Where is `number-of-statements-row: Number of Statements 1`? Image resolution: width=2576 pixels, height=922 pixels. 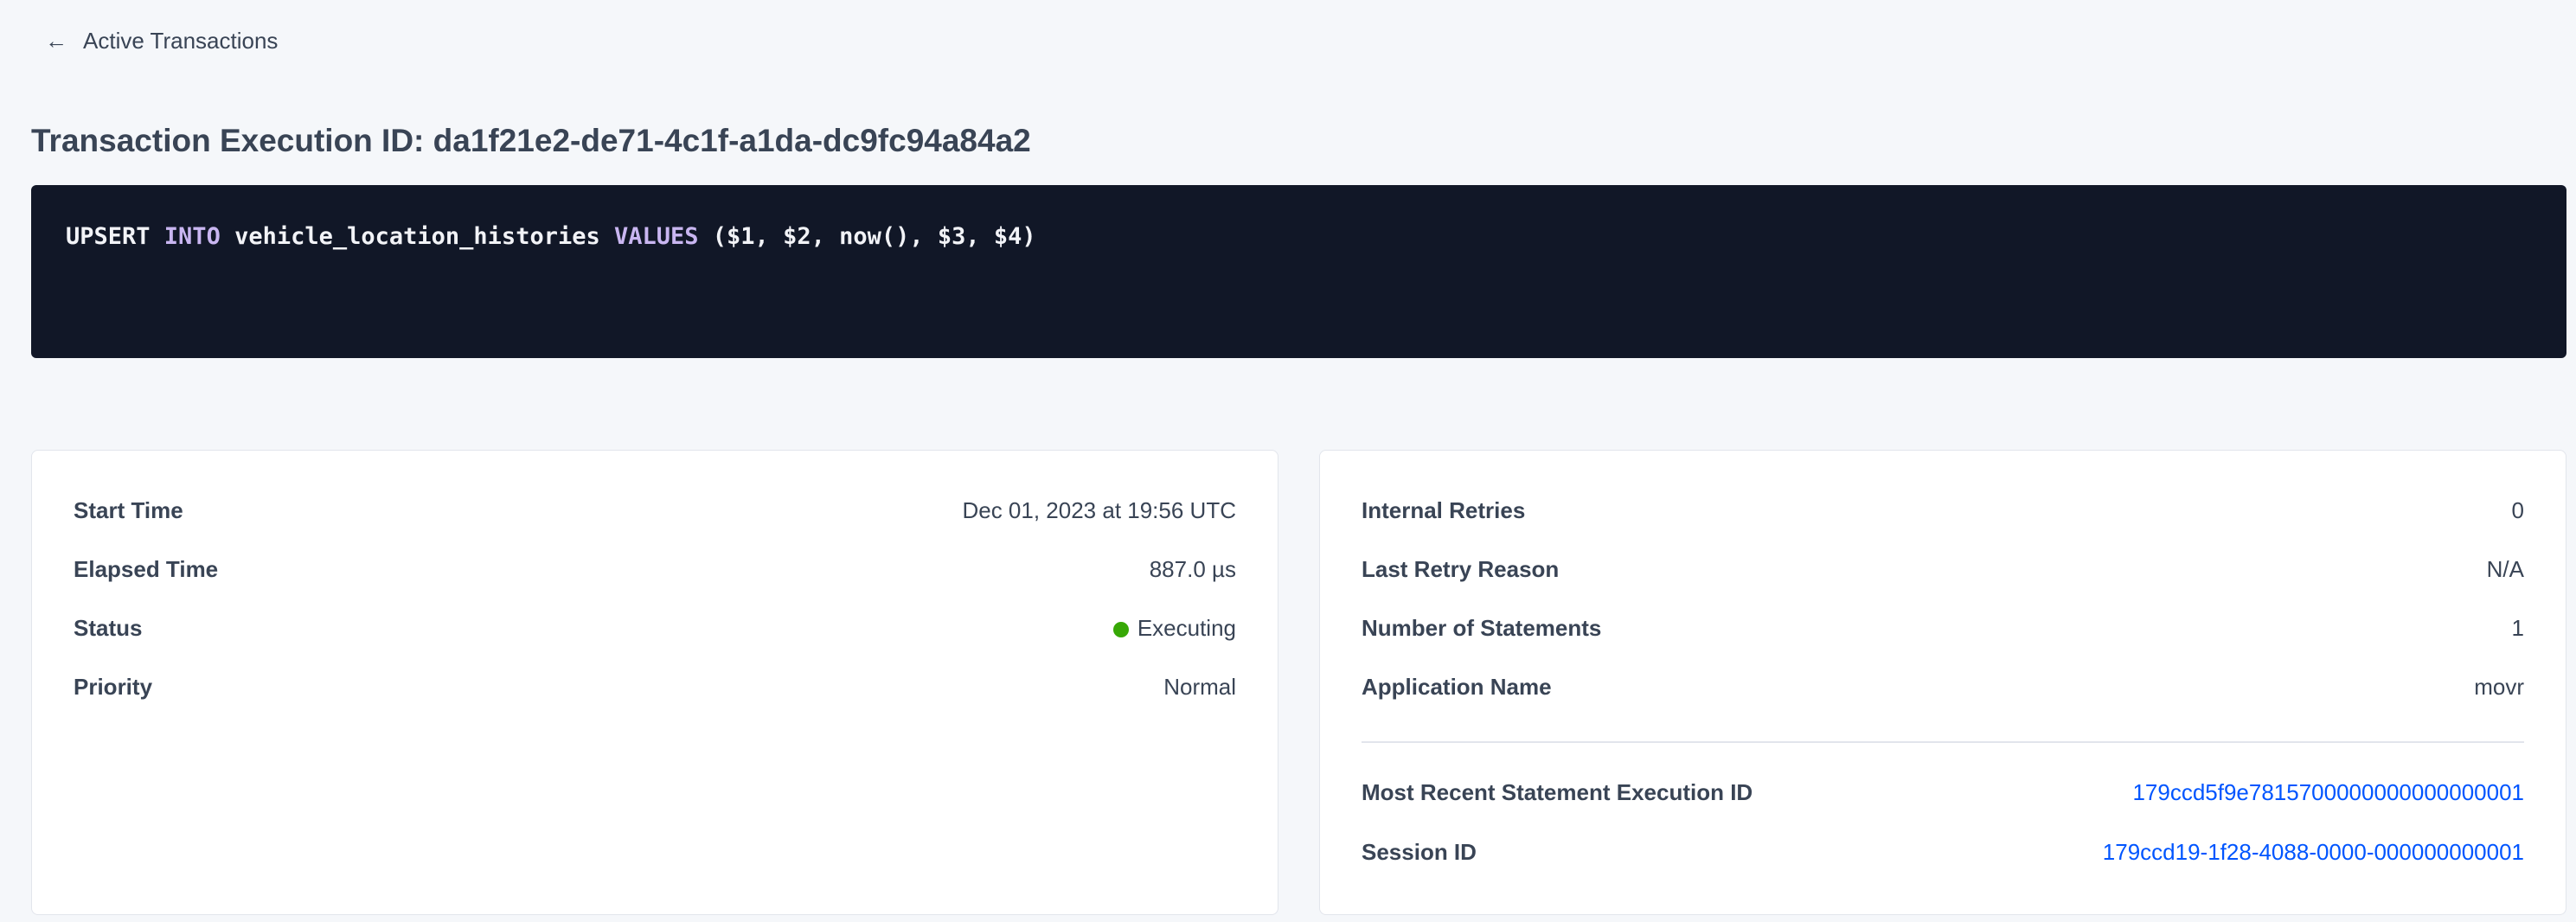 number-of-statements-row: Number of Statements 1 is located at coordinates (1943, 628).